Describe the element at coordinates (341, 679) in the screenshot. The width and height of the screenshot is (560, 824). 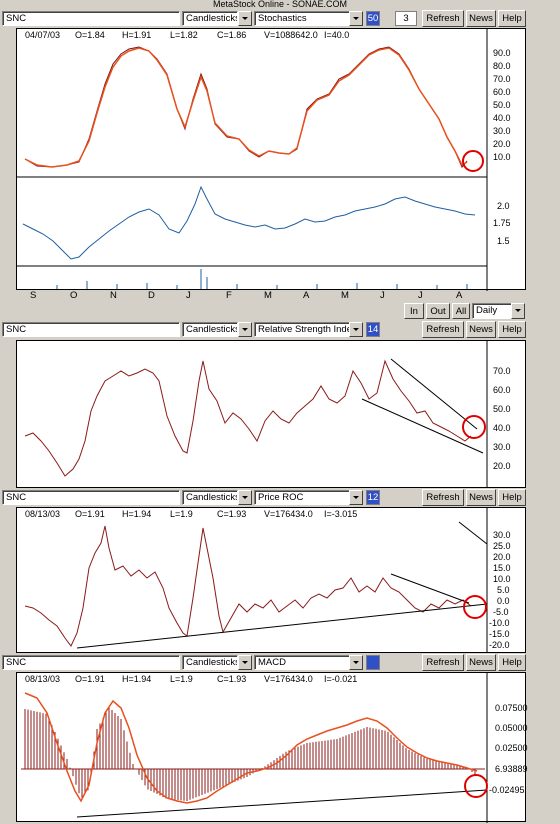
I see `quote-indicator: I=-0.021` at that location.